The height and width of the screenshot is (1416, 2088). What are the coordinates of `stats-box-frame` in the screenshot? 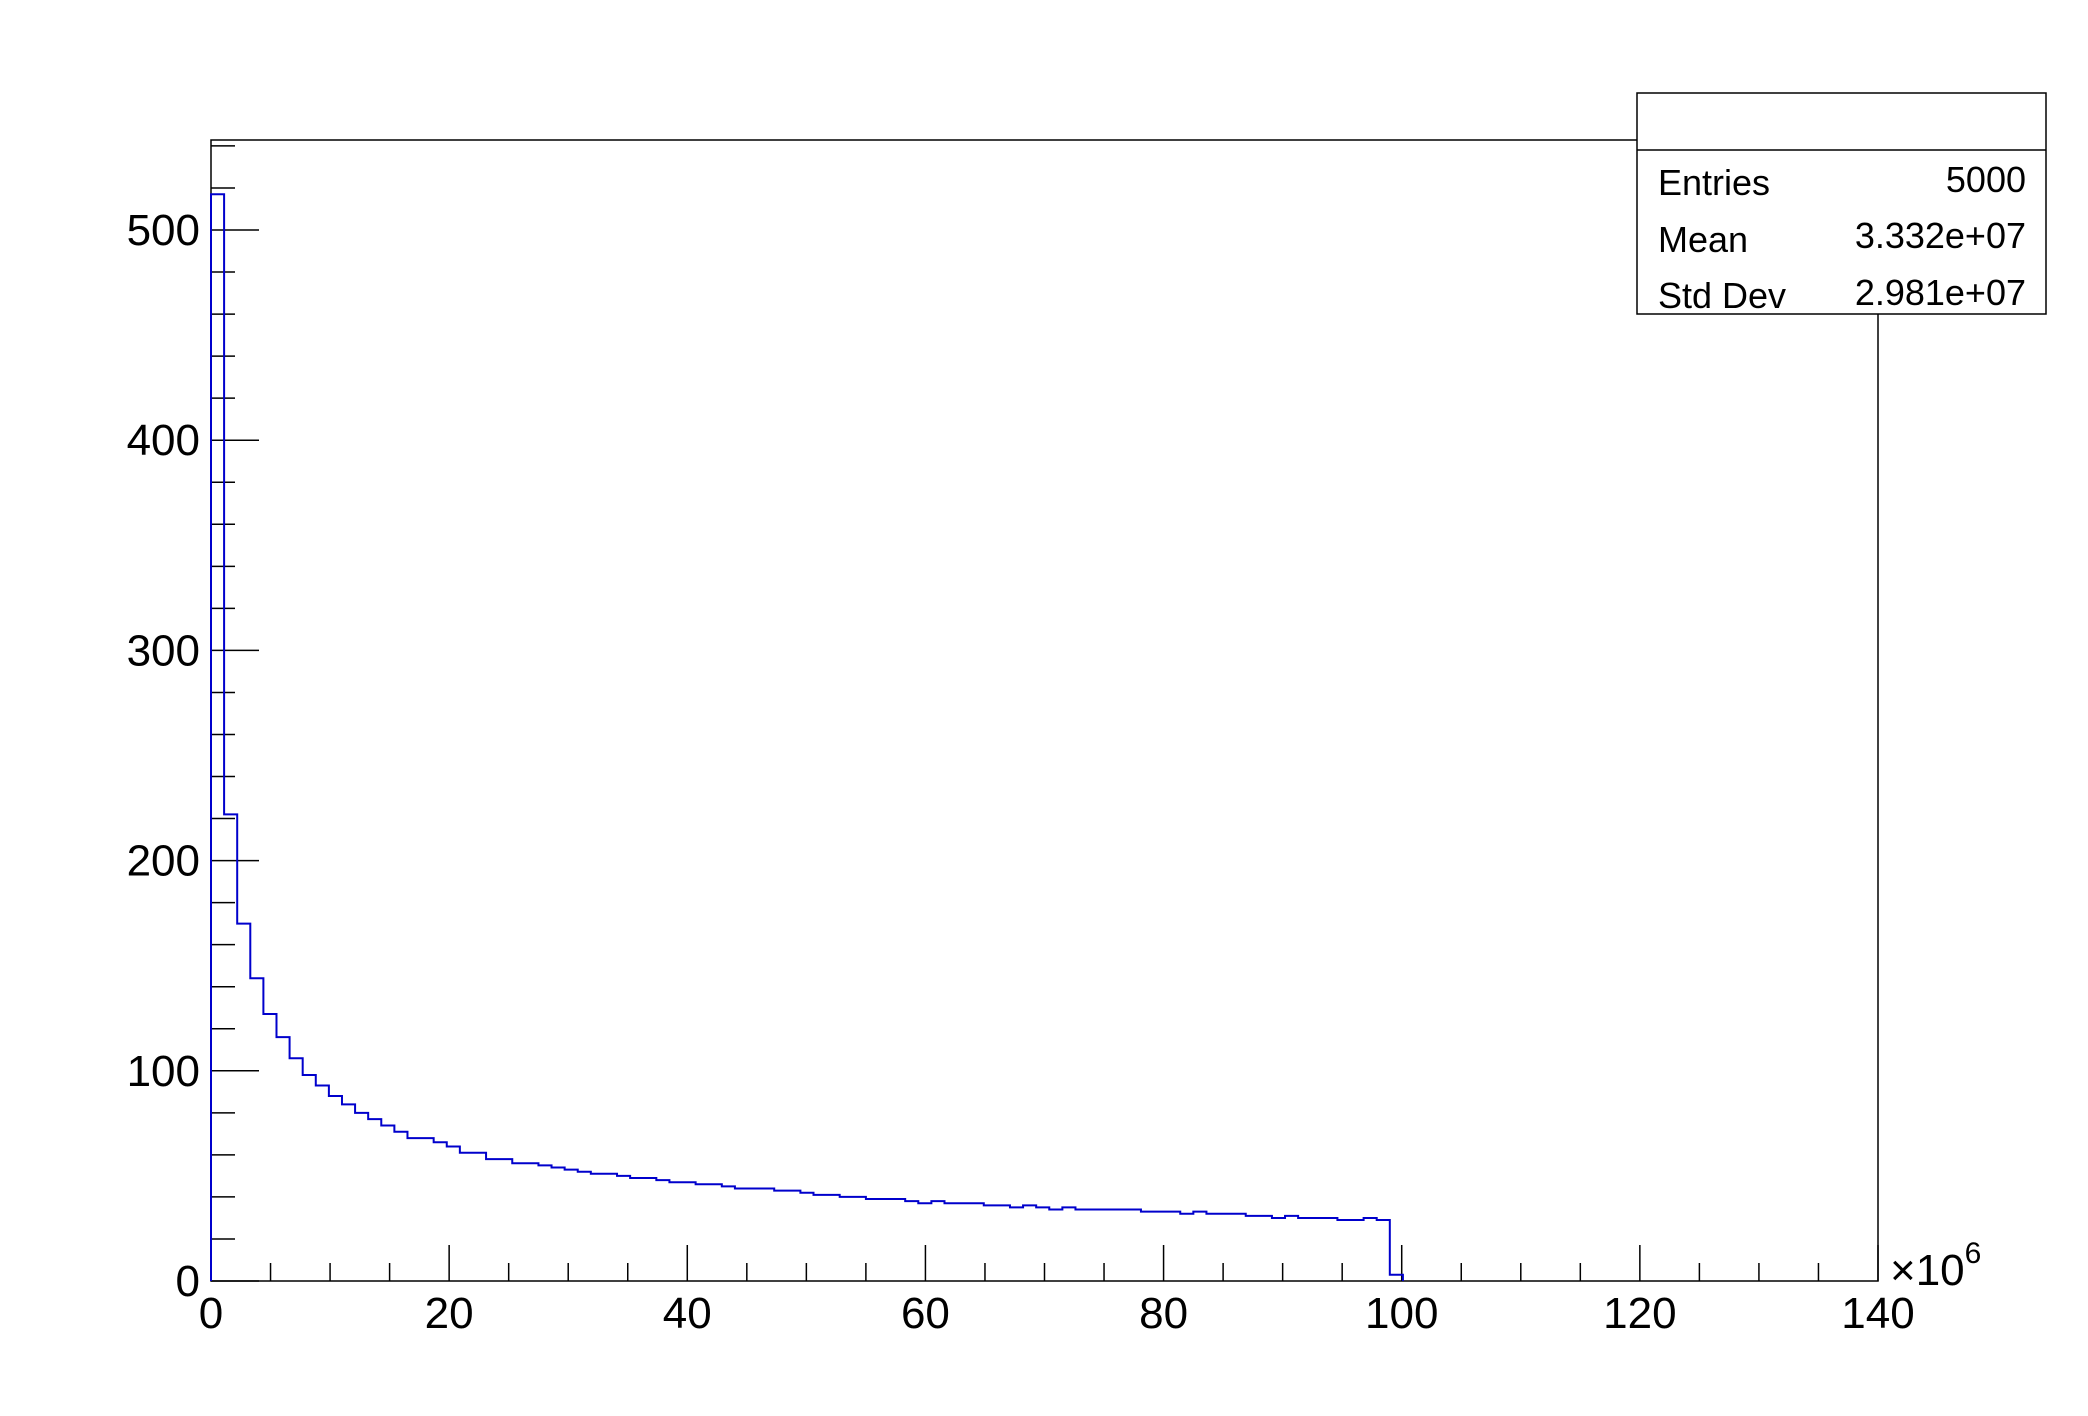 It's located at (1841, 203).